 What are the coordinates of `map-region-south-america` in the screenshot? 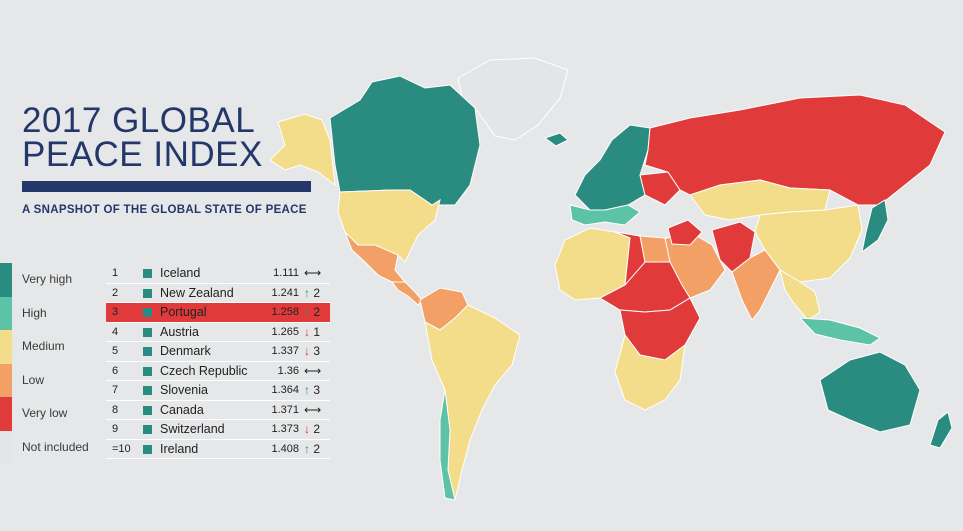 It's located at (472, 402).